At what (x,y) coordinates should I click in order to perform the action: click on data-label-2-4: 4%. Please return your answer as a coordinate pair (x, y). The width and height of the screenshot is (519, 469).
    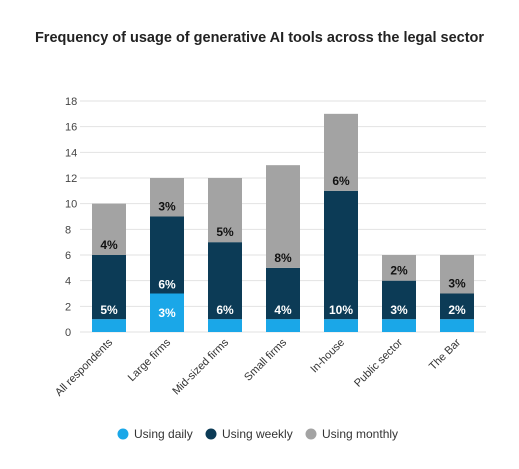
    Looking at the image, I should click on (283, 310).